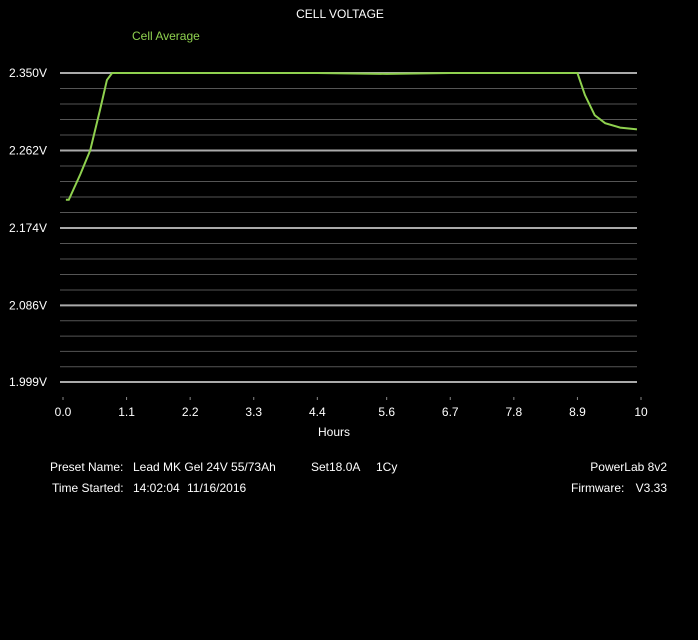  What do you see at coordinates (253, 412) in the screenshot?
I see `x-tick-label: 3.3` at bounding box center [253, 412].